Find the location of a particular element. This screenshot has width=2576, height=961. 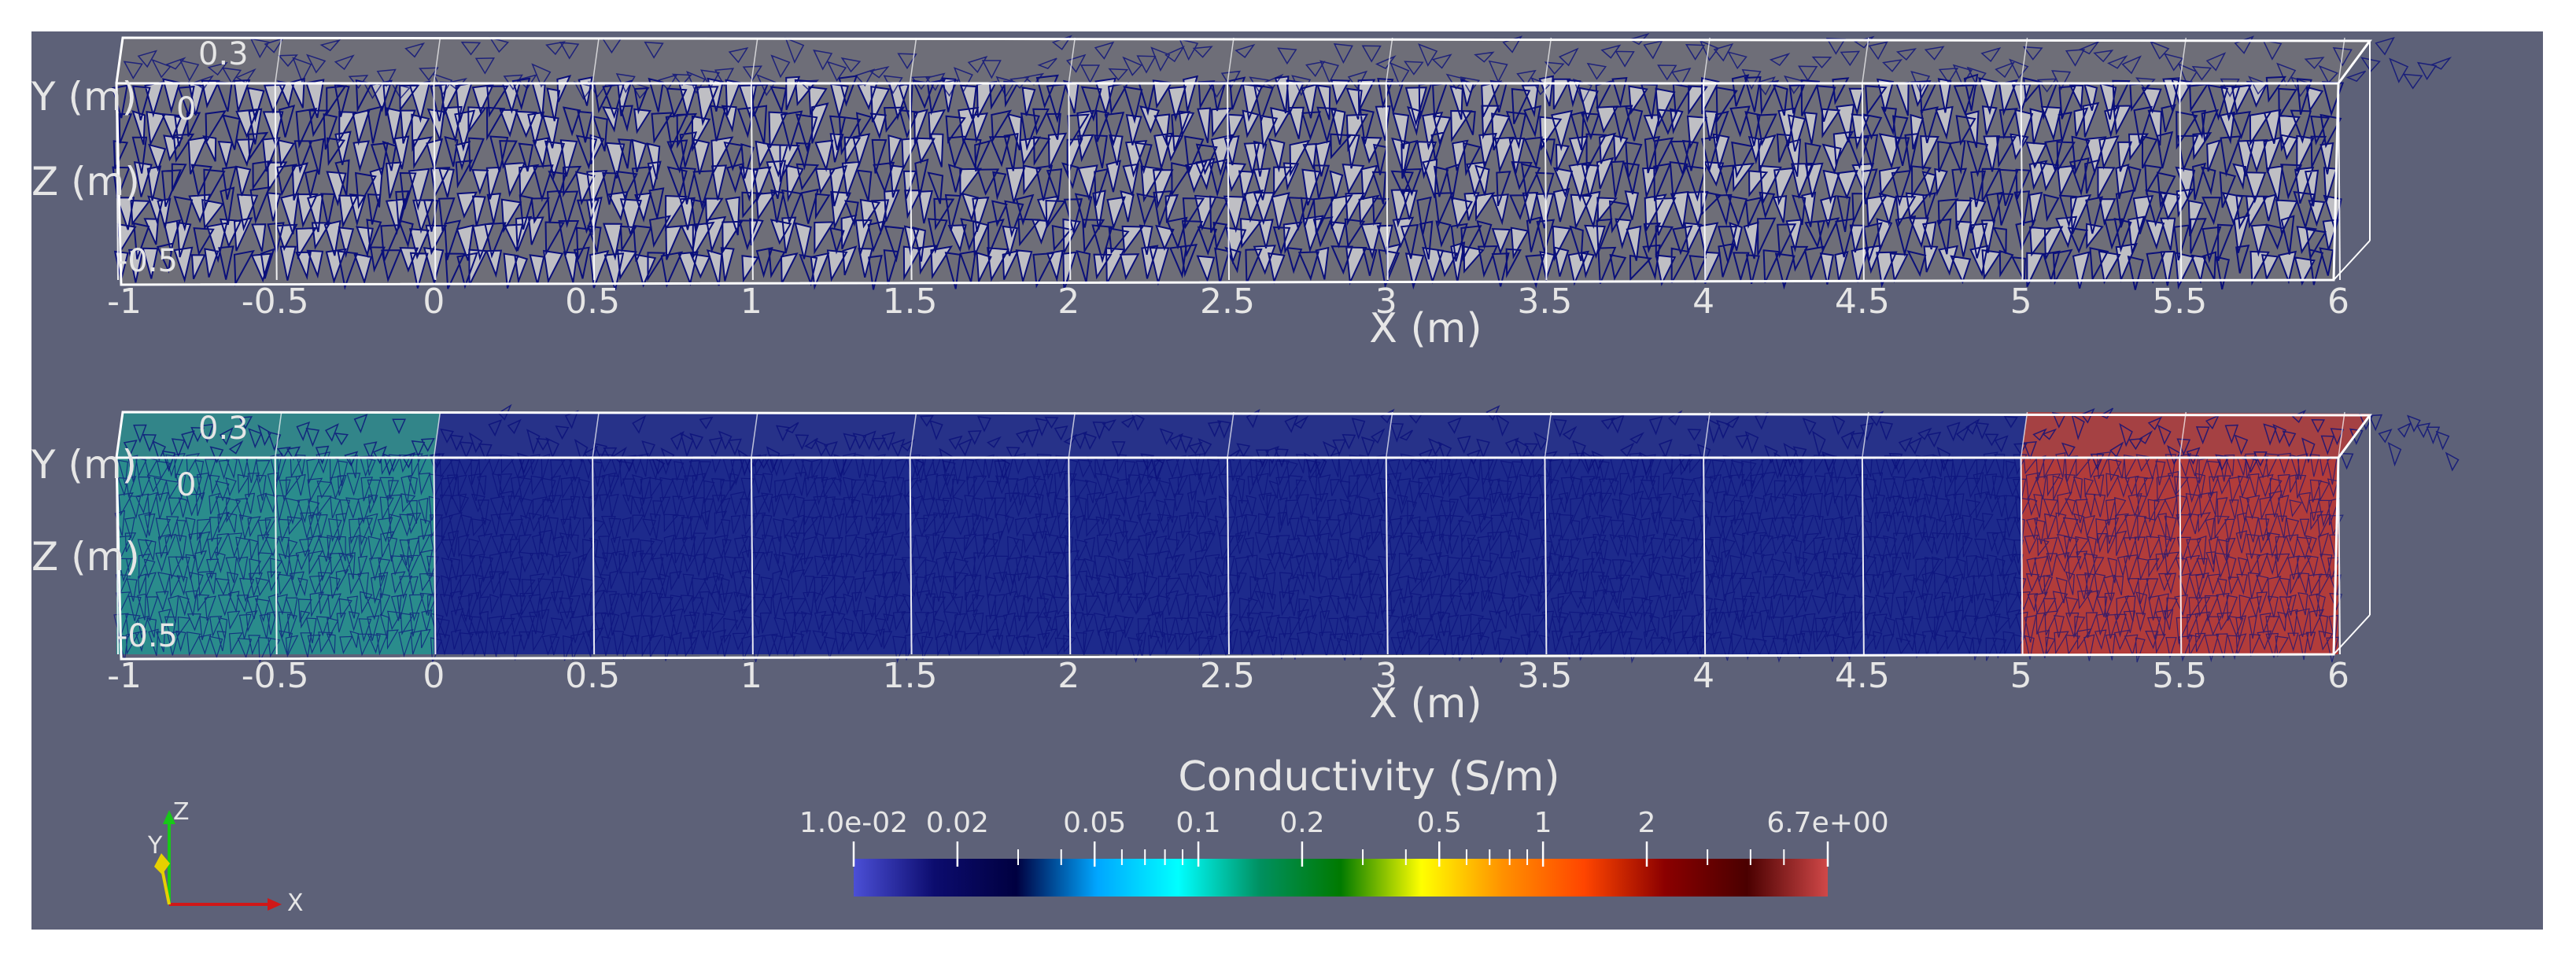

conductivity-y-axis-title: Y (m) is located at coordinates (84, 465).